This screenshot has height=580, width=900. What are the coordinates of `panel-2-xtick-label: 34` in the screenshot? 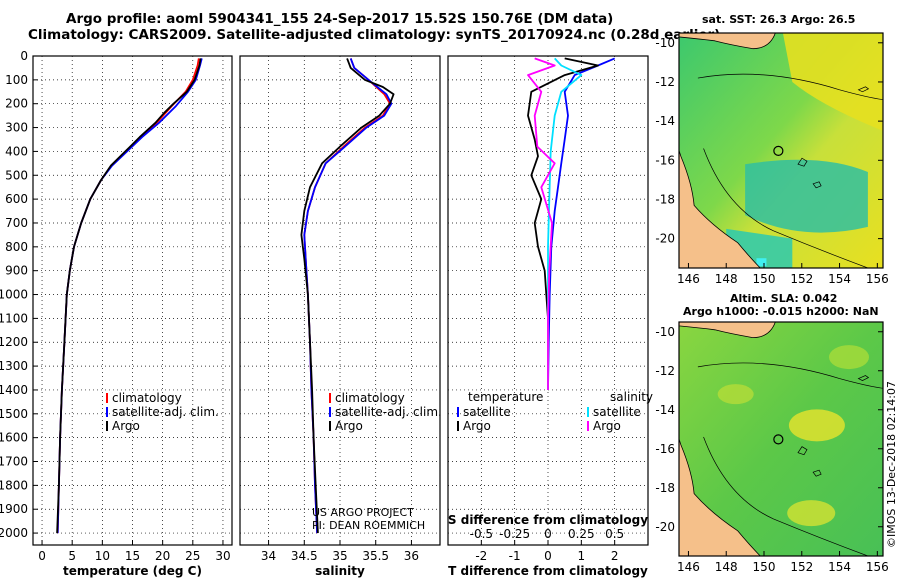 It's located at (268, 556).